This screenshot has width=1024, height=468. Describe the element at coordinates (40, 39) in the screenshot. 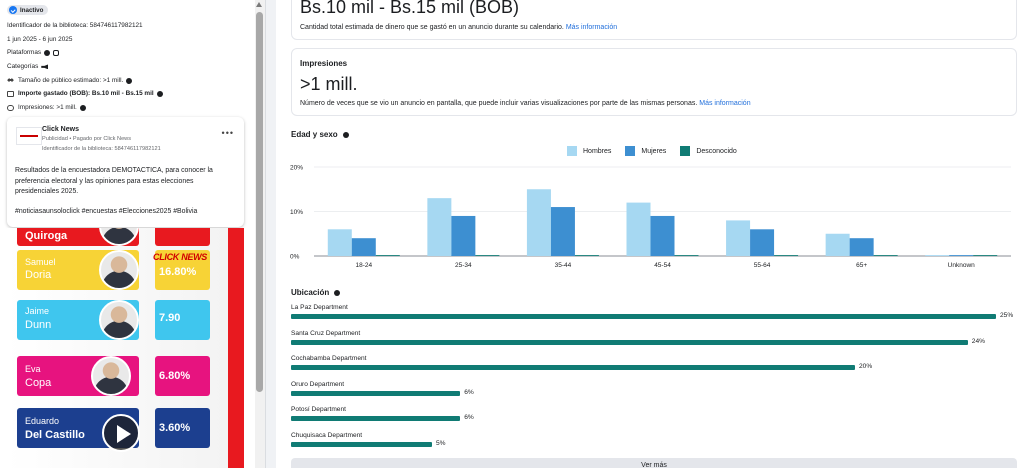

I see `date-range: 1 jun 2025 - 6 jun 2025` at that location.